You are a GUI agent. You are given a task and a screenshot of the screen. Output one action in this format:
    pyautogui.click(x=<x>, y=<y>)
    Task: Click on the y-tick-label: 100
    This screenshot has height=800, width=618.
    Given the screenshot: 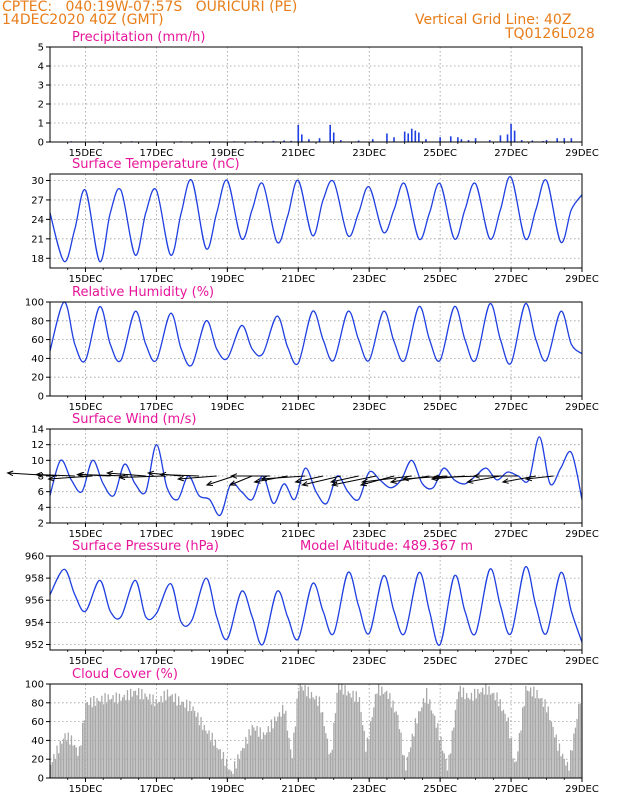 What is the action you would take?
    pyautogui.click(x=34, y=685)
    